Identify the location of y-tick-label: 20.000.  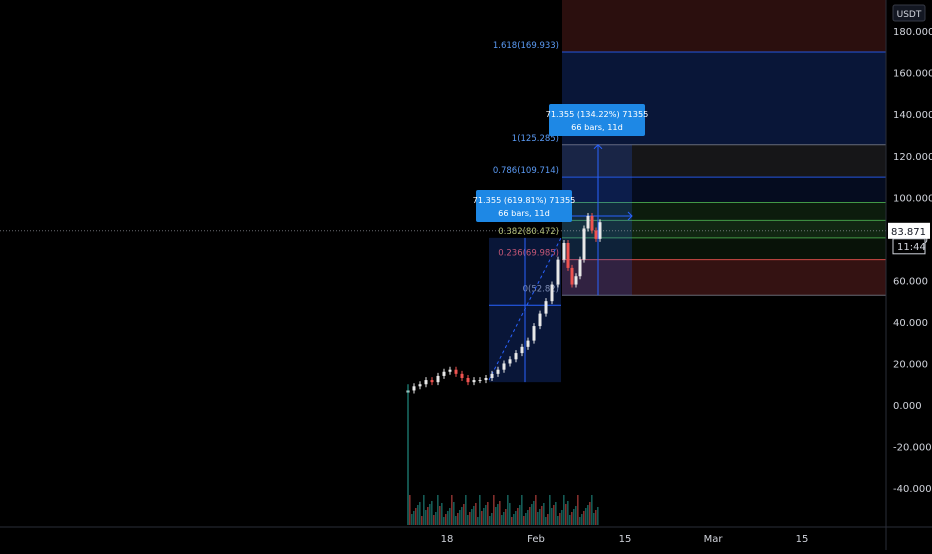
(910, 364).